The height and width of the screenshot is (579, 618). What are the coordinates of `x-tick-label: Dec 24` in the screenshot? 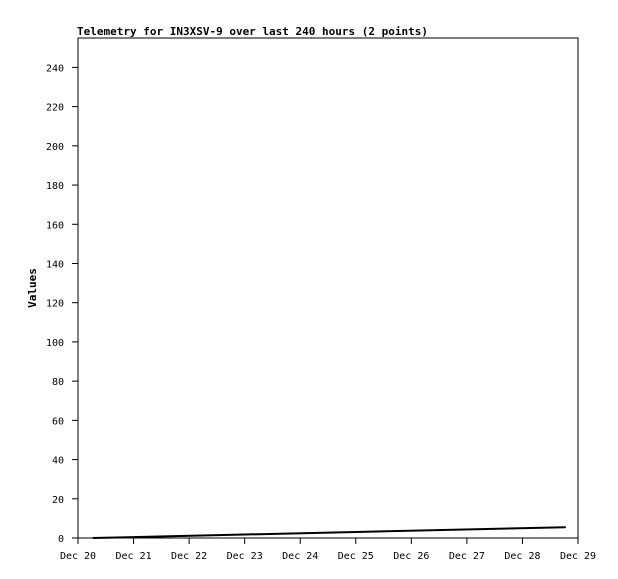 It's located at (300, 556).